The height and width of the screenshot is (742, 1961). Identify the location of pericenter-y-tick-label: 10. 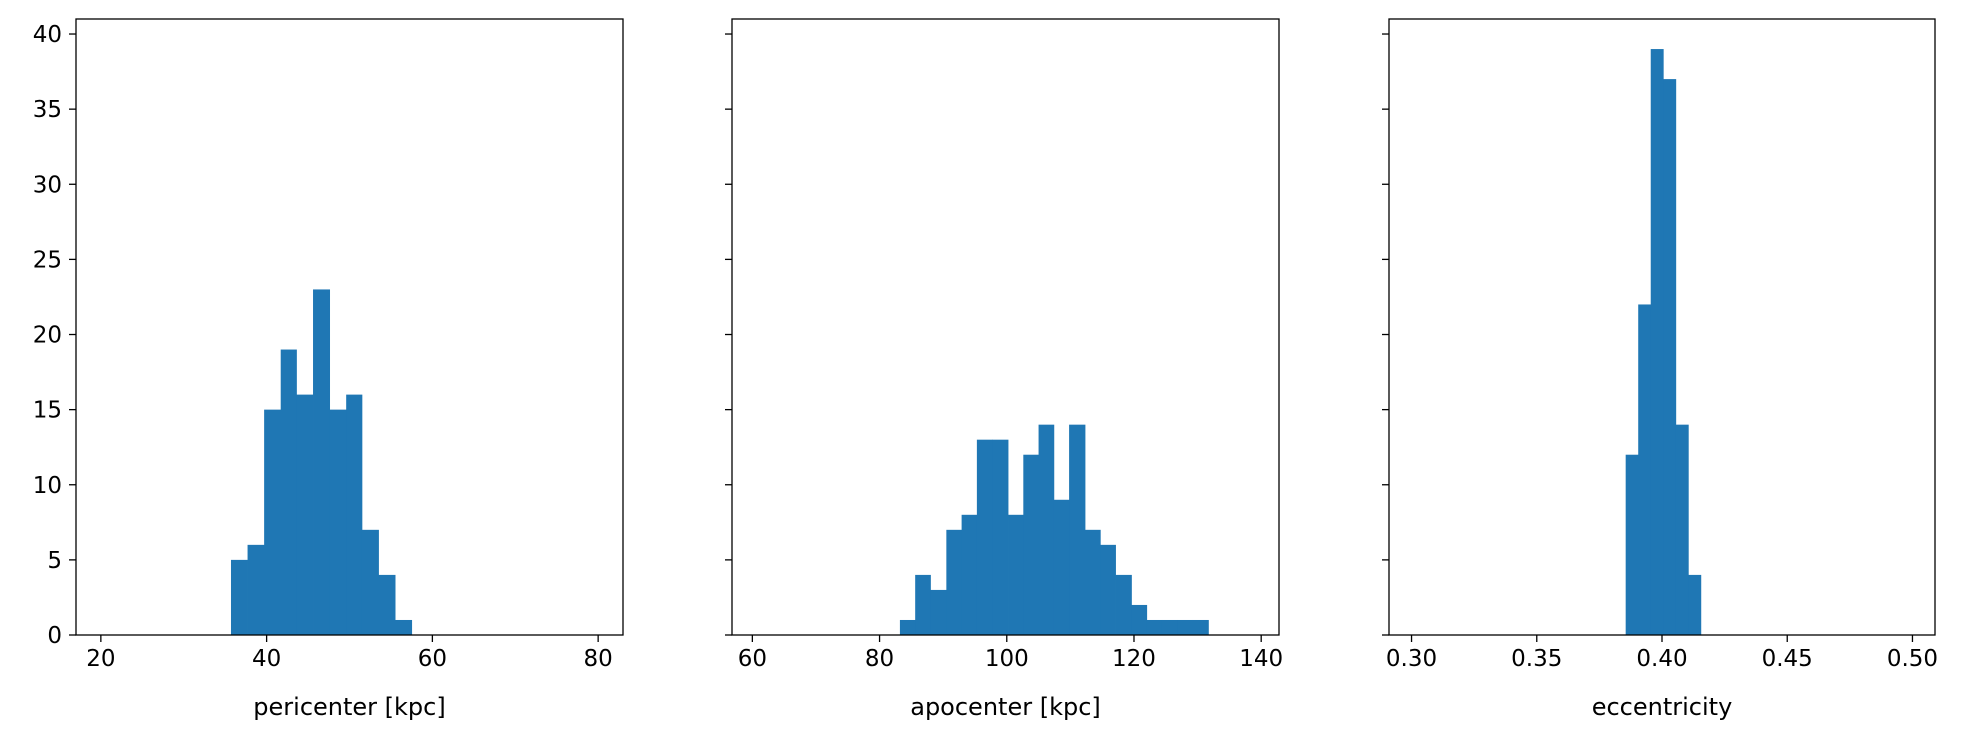
(47, 486).